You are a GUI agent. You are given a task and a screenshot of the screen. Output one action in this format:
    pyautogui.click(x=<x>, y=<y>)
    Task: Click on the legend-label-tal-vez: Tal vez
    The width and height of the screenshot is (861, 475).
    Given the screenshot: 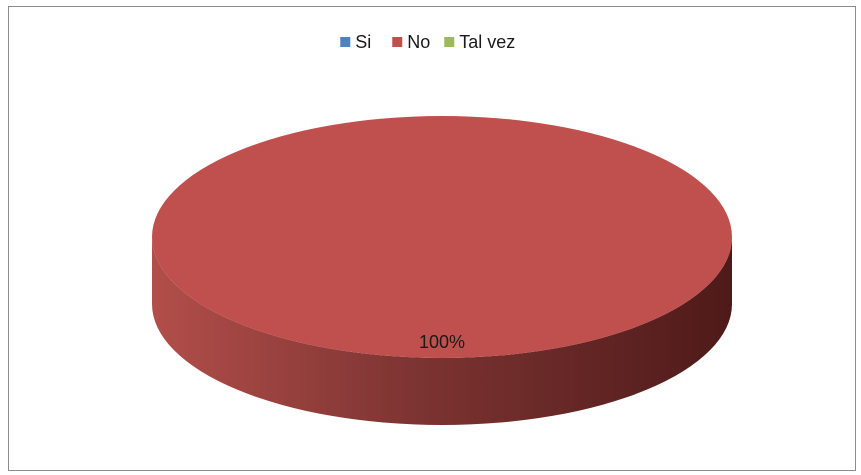 What is the action you would take?
    pyautogui.click(x=487, y=42)
    